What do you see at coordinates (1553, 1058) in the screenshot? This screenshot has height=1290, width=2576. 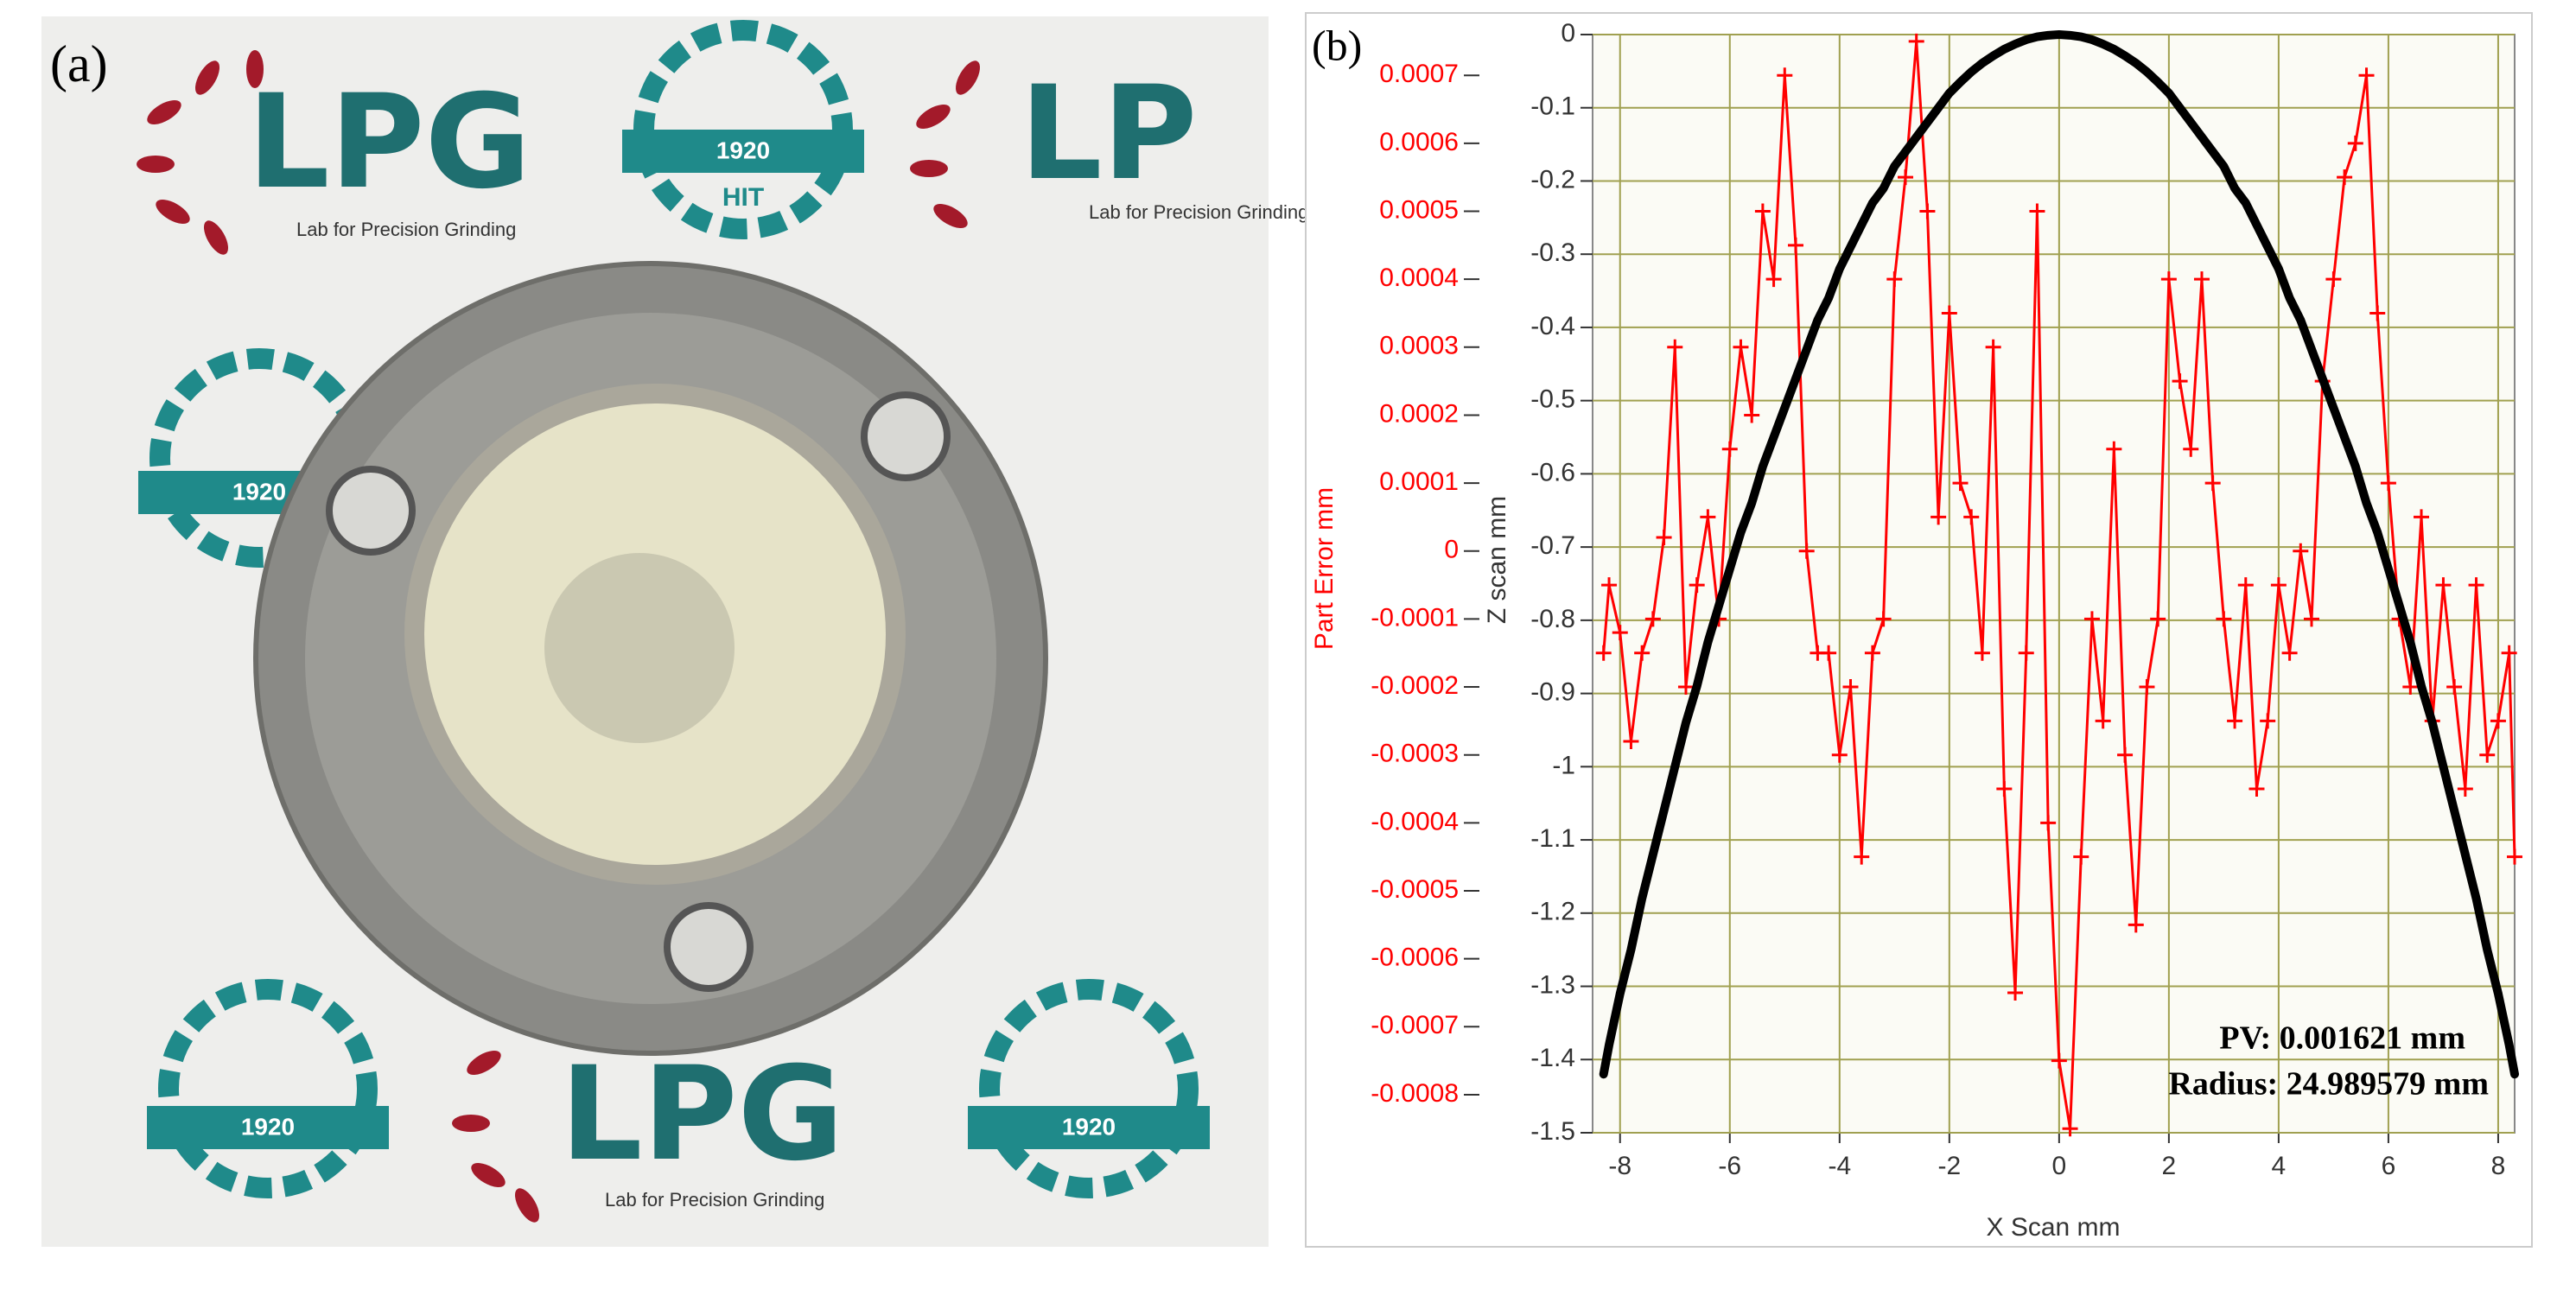 I see `y-tick-label: -1.4` at bounding box center [1553, 1058].